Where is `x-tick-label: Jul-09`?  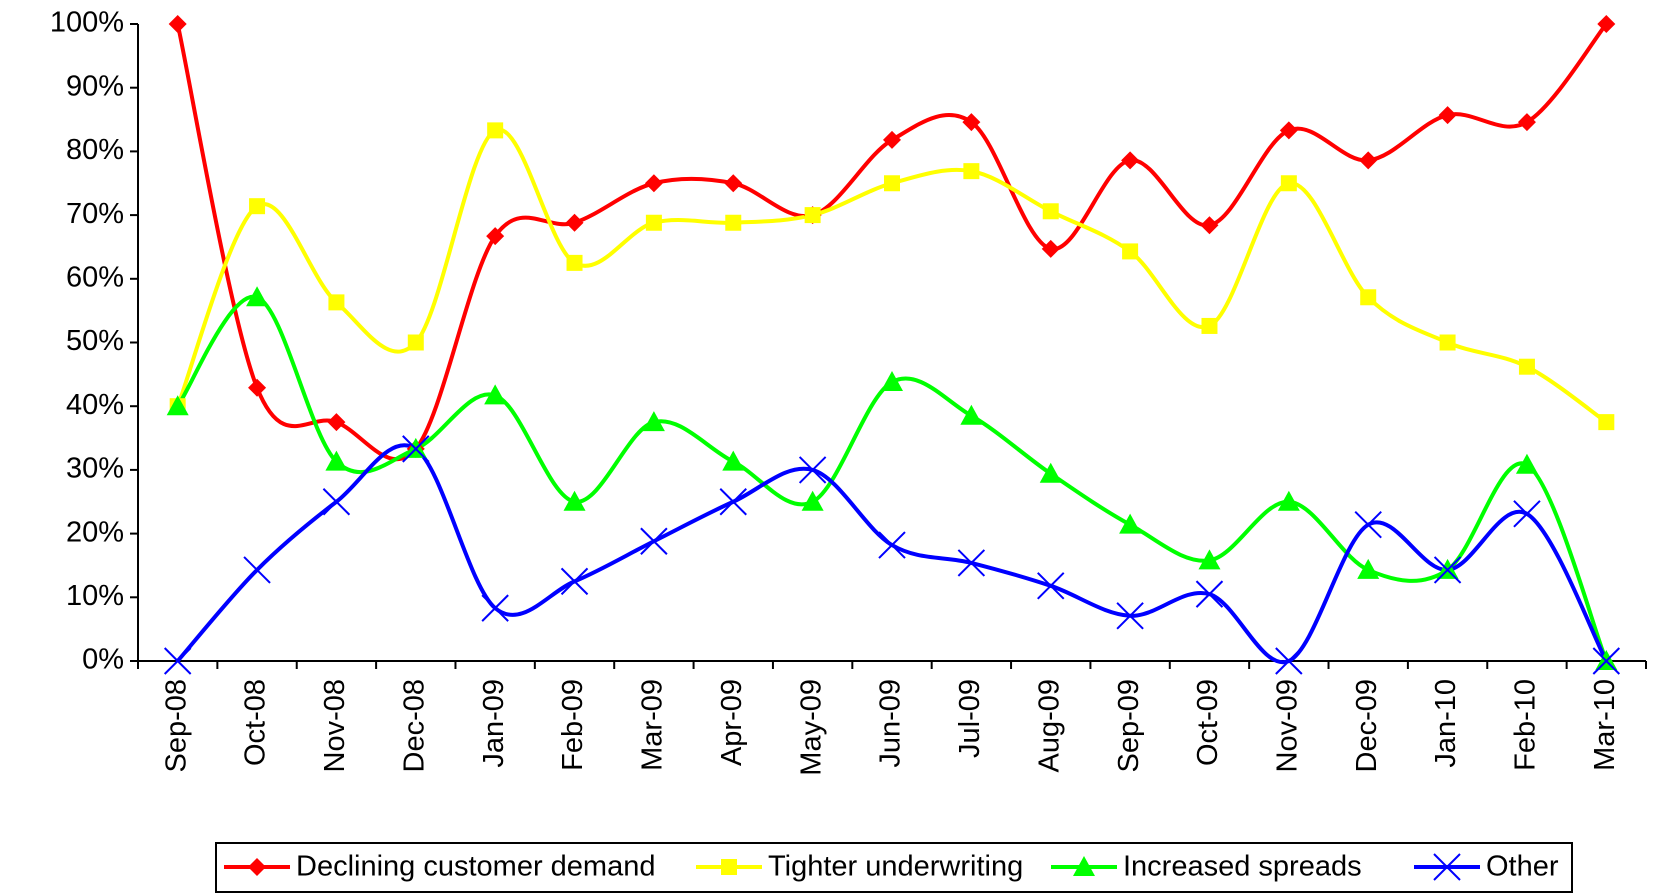 x-tick-label: Jul-09 is located at coordinates (970, 718).